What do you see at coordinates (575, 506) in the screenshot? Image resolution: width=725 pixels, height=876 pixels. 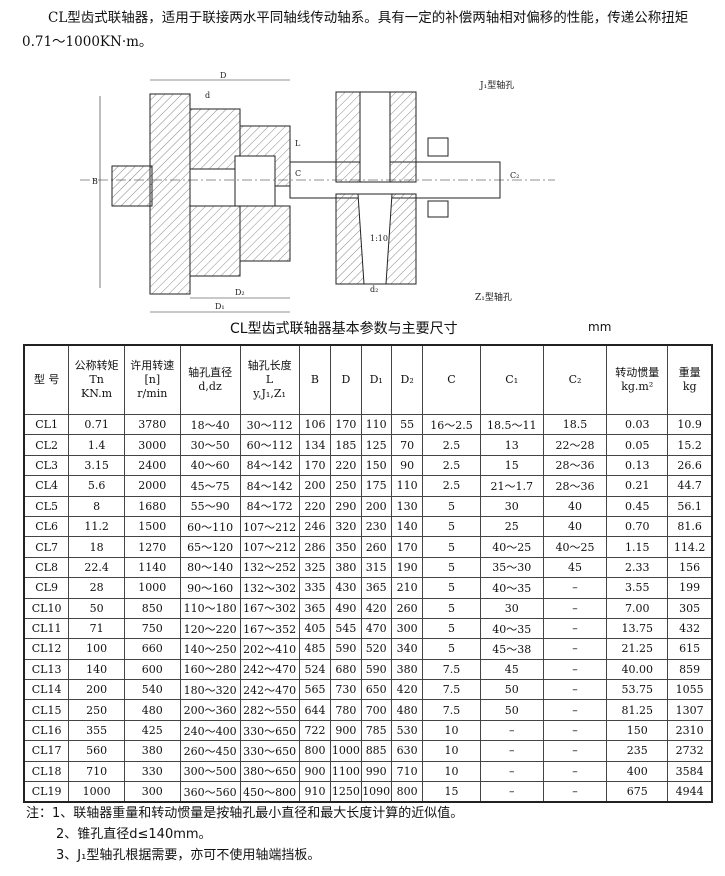 I see `table-cell: 40` at bounding box center [575, 506].